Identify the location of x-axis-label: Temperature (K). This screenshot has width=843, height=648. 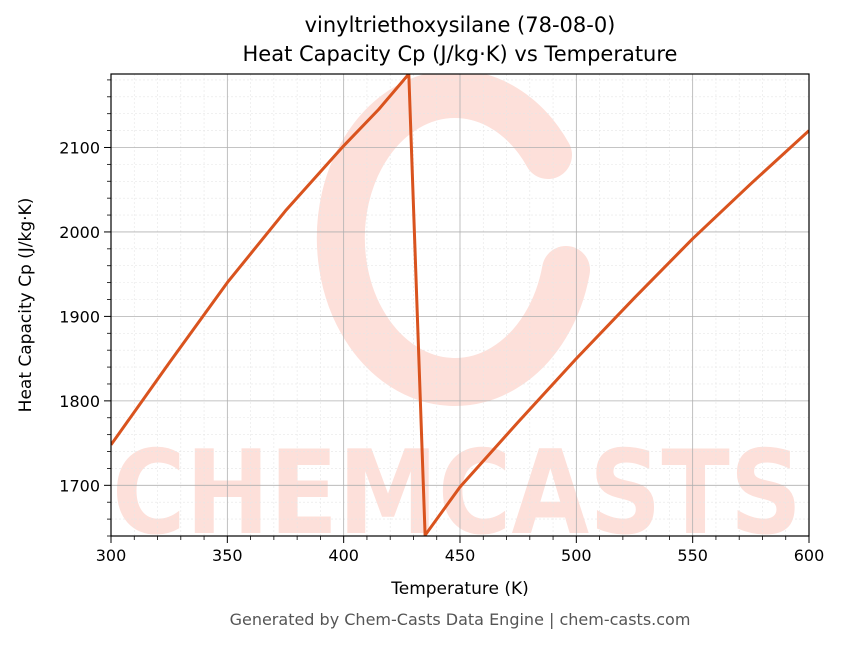
(459, 589).